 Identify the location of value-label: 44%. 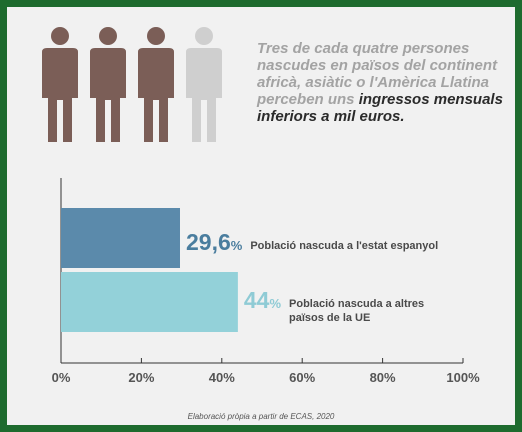
(263, 300).